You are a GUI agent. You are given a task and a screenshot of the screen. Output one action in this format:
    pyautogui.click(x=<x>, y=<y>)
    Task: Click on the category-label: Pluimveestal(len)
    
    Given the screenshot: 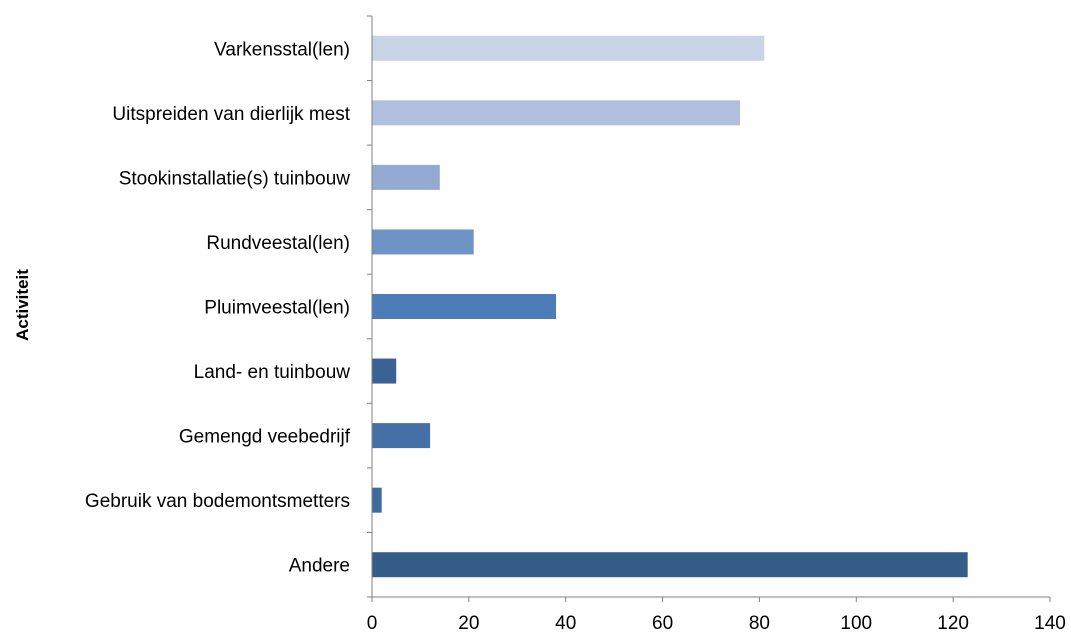 What is the action you would take?
    pyautogui.click(x=277, y=308)
    